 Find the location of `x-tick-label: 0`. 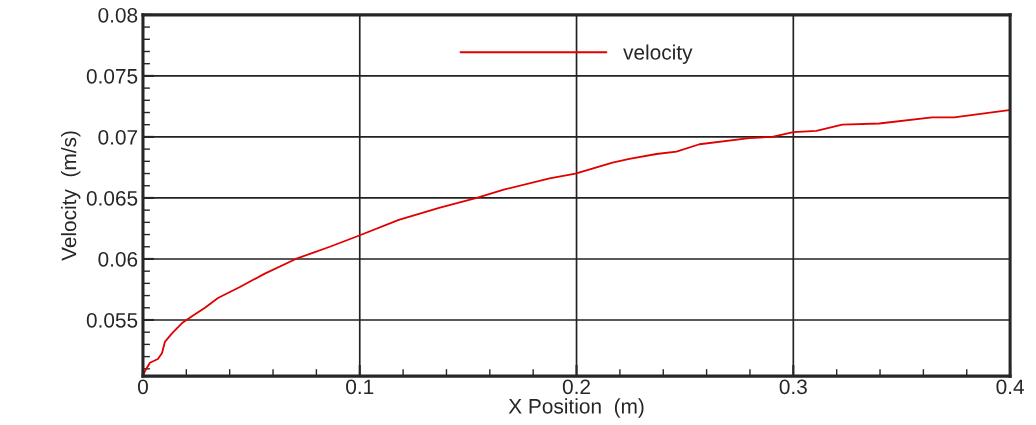

x-tick-label: 0 is located at coordinates (142, 387).